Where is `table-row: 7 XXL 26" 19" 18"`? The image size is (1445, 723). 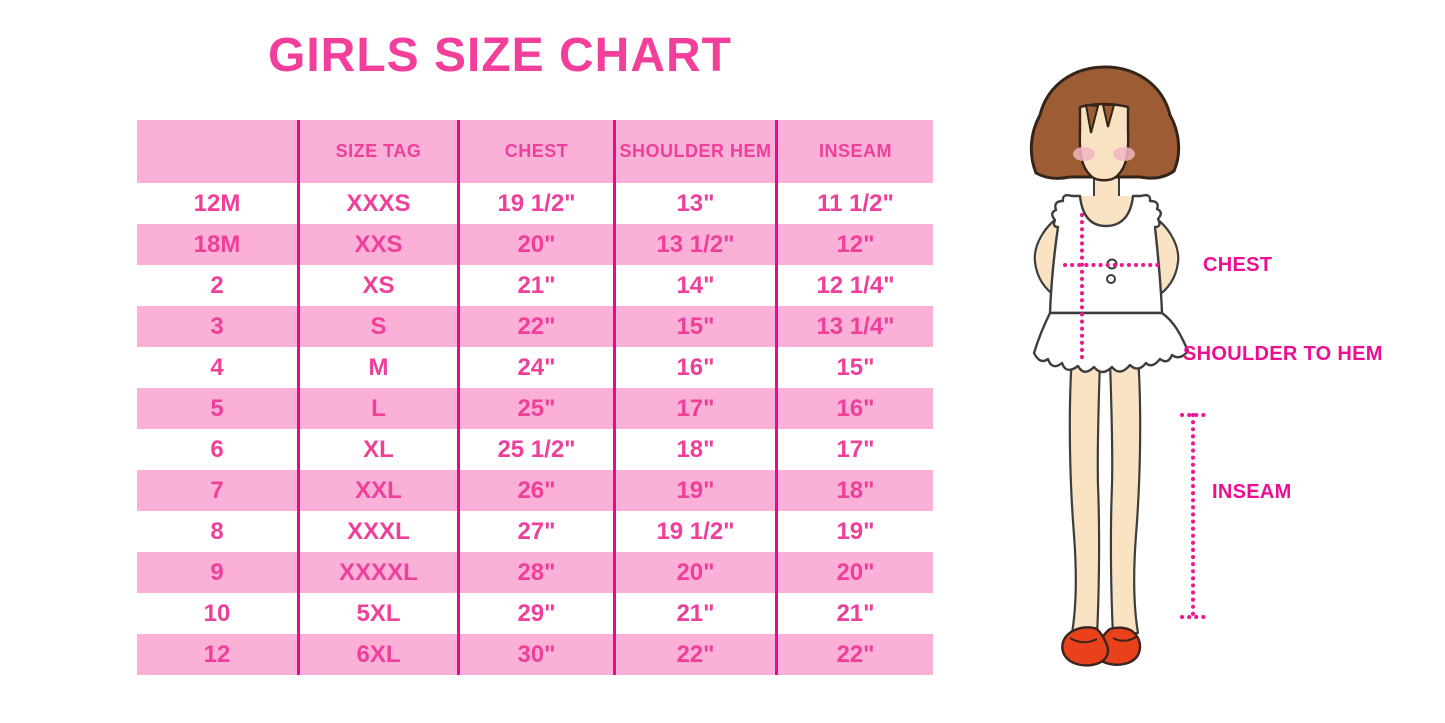
table-row: 7 XXL 26" 19" 18" is located at coordinates (535, 490).